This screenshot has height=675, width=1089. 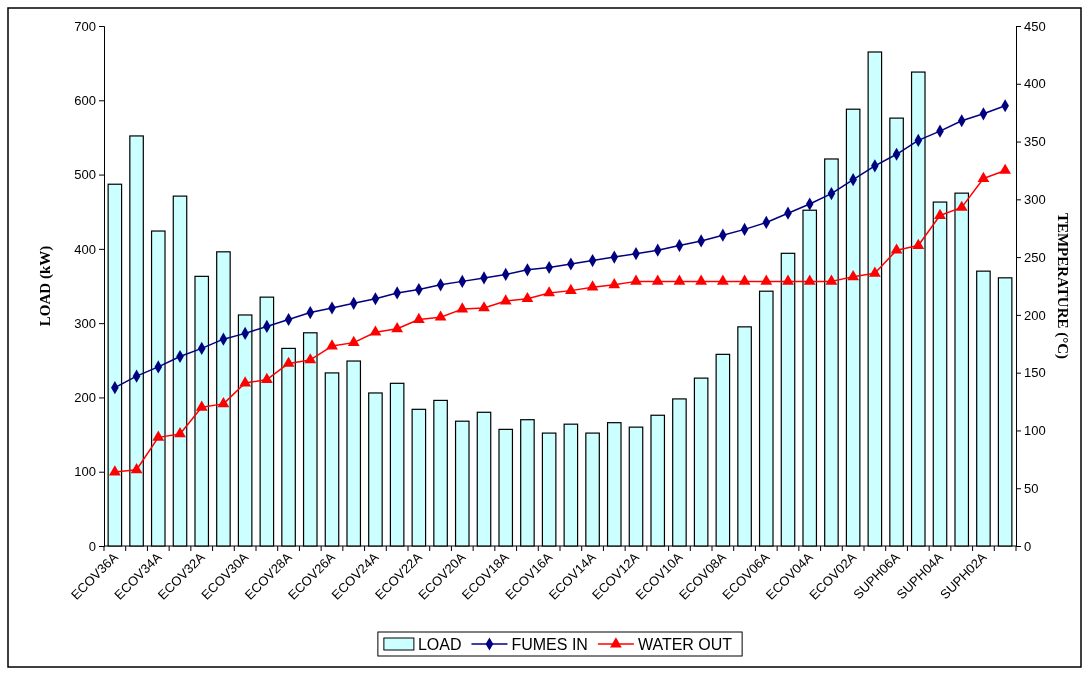 I want to click on y2-tick-label: 200, so click(x=1035, y=315).